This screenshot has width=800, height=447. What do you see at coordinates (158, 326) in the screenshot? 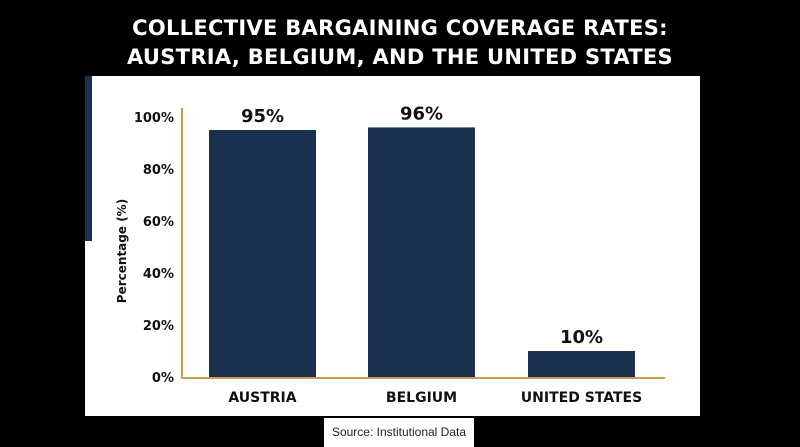
I see `y-tick-label-2: 20%` at bounding box center [158, 326].